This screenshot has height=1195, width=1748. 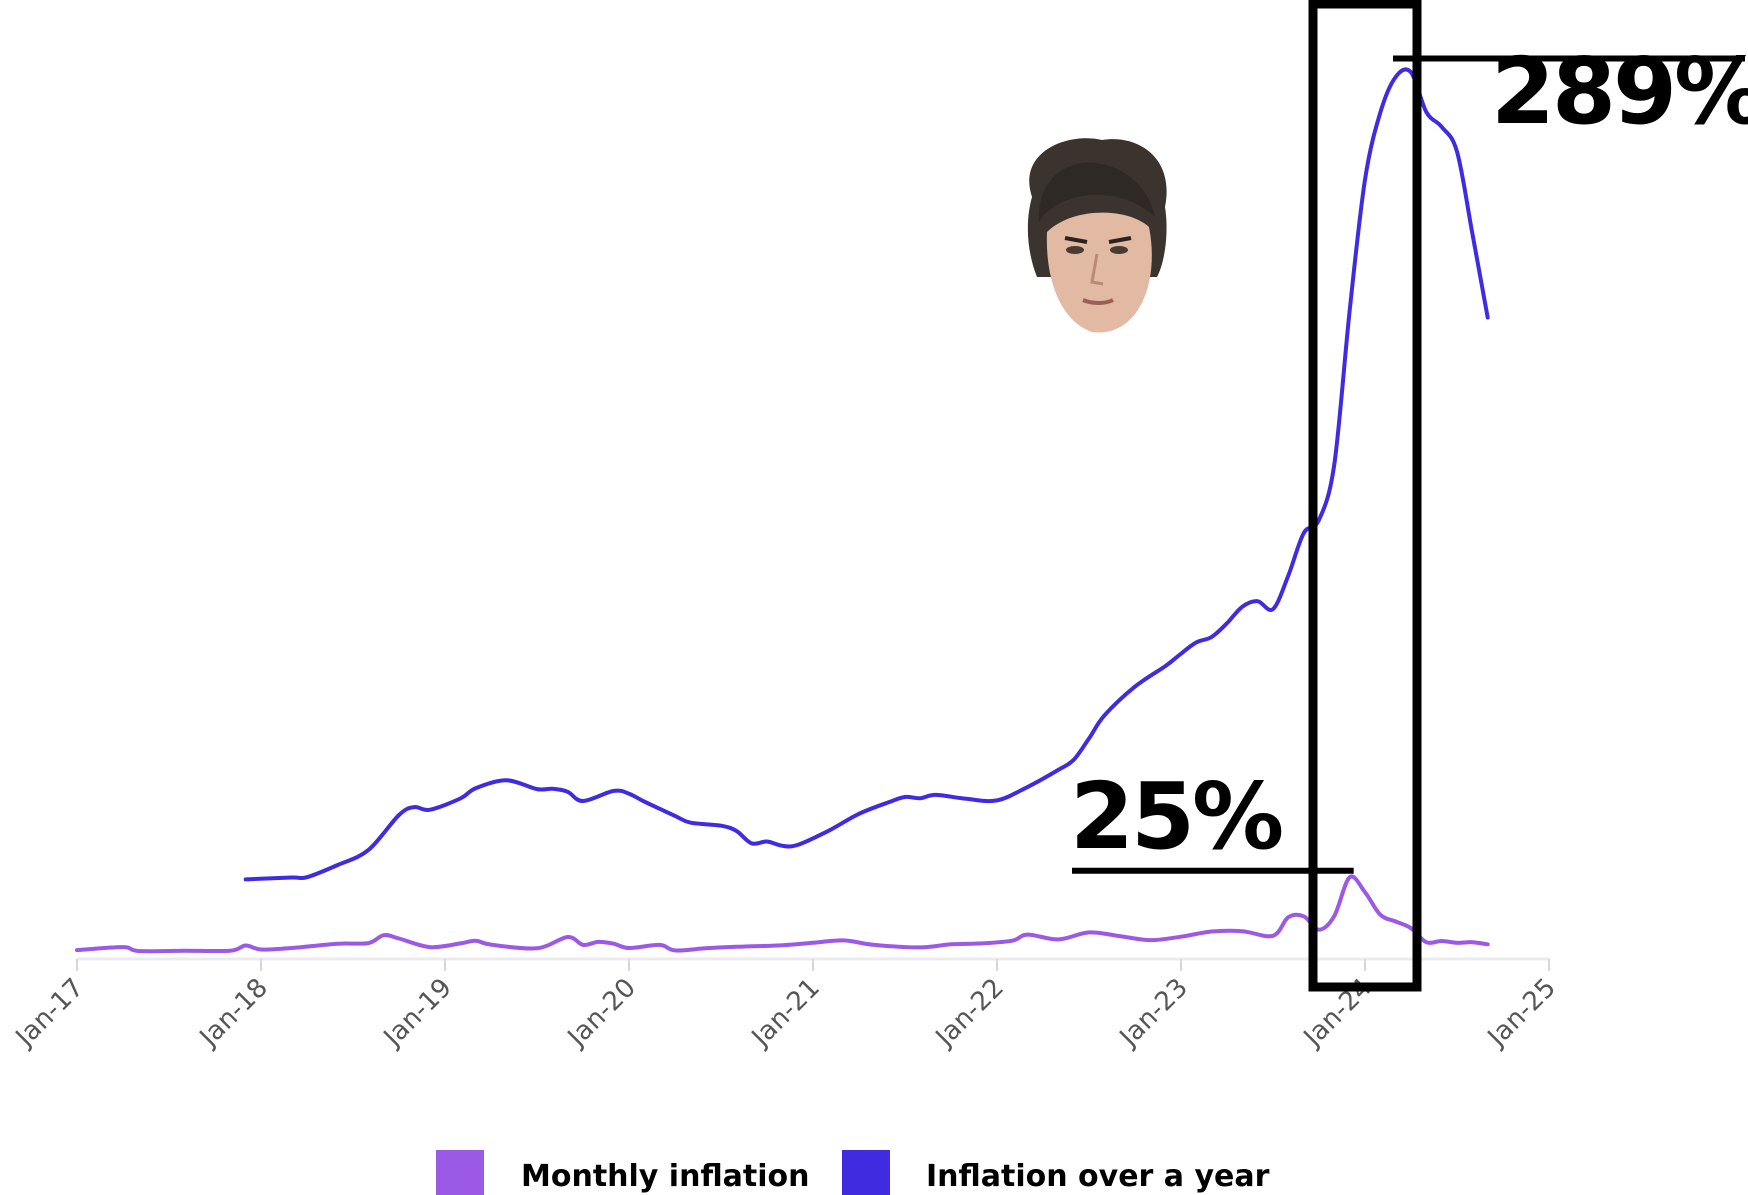 I want to click on annotation-289: 289%, so click(x=1619, y=91).